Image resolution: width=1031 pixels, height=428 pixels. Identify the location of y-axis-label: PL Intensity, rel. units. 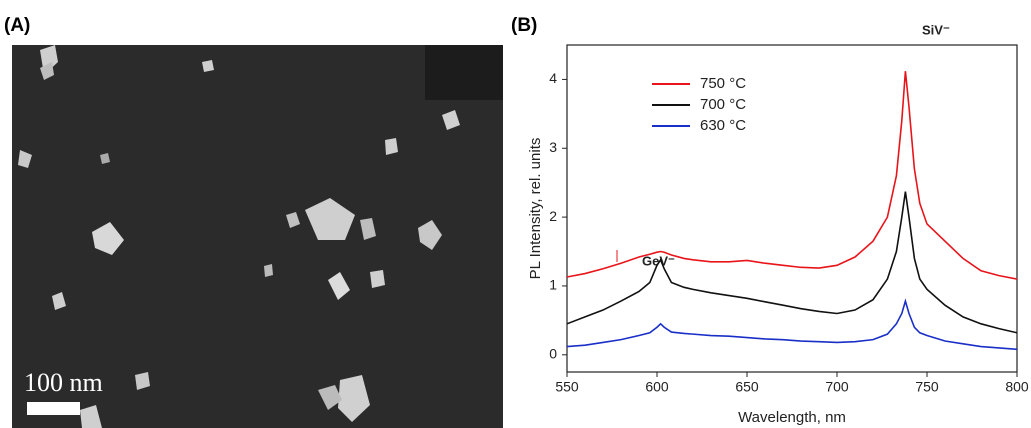
(535, 209).